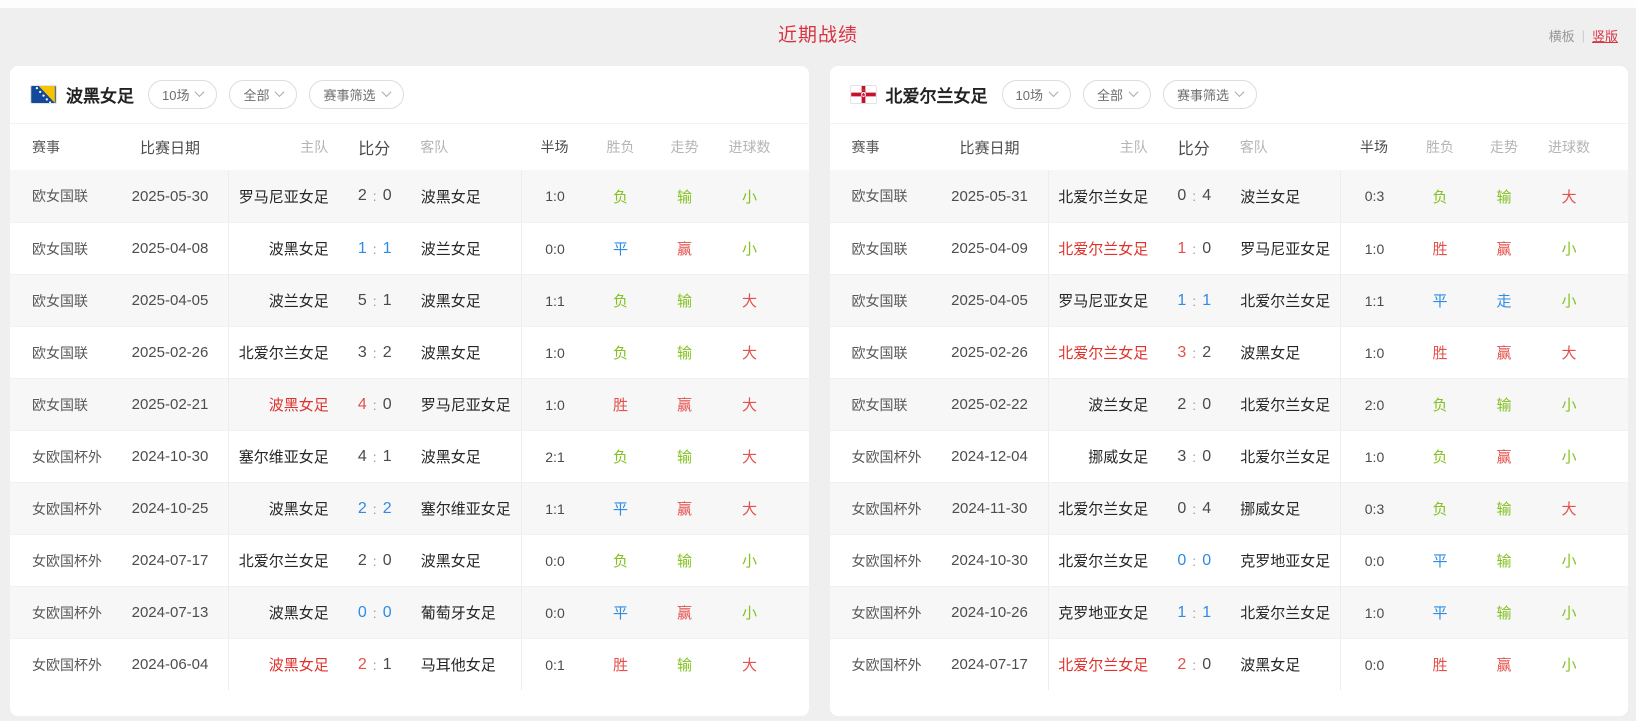  Describe the element at coordinates (458, 665) in the screenshot. I see `away-team-cell: 马耳他女足` at that location.